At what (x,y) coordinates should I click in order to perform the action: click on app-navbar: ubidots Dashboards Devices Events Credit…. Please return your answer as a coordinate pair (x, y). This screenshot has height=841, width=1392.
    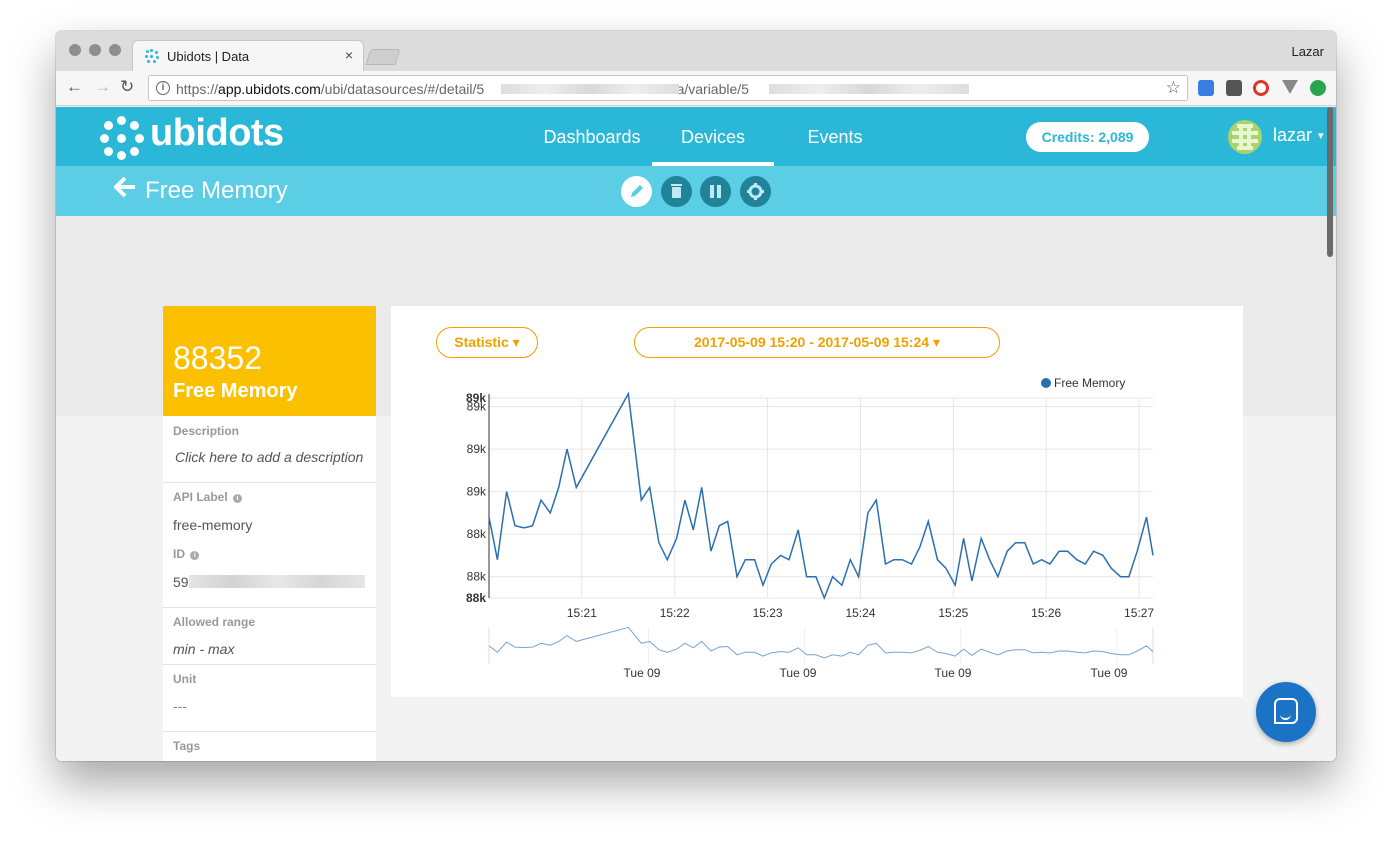
    Looking at the image, I should click on (696, 136).